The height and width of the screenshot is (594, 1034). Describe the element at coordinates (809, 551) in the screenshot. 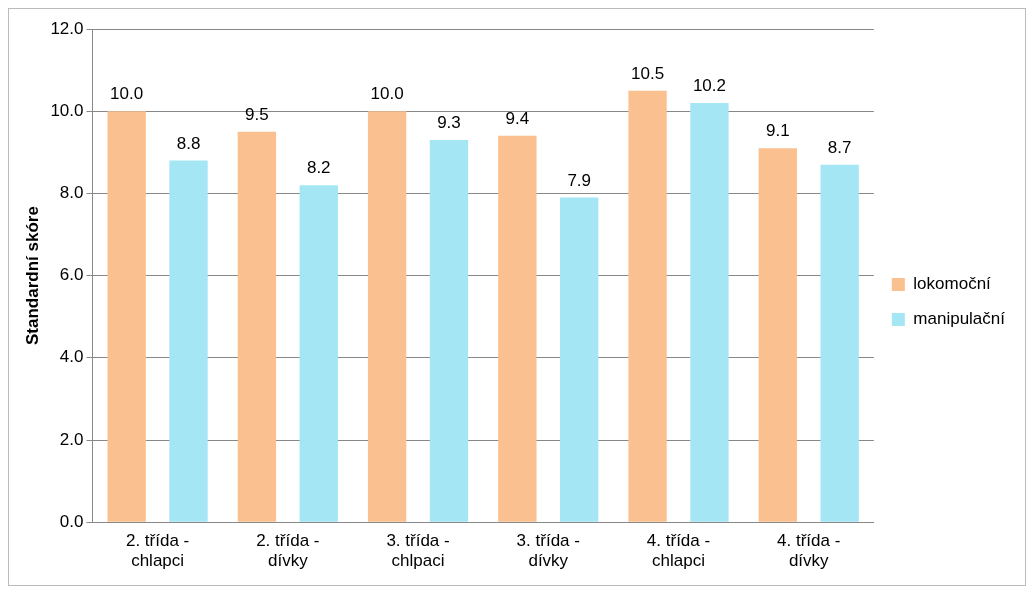

I see `x-tick-label: 4. třída - dívky` at that location.